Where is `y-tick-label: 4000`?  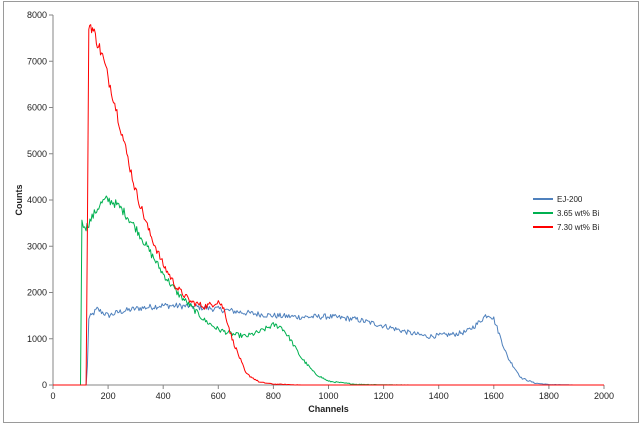 y-tick-label: 4000 is located at coordinates (37, 200).